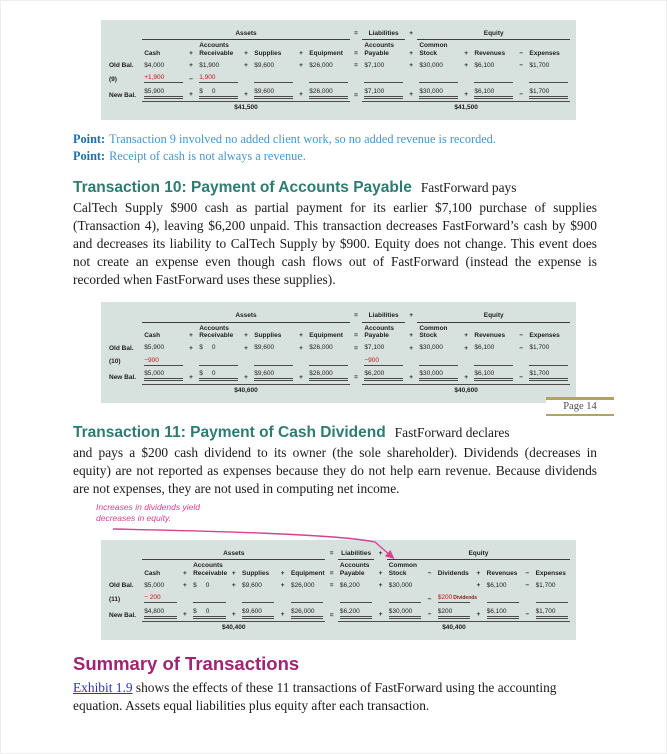 Image resolution: width=667 pixels, height=754 pixels. What do you see at coordinates (234, 554) in the screenshot?
I see `group-label: Assets` at bounding box center [234, 554].